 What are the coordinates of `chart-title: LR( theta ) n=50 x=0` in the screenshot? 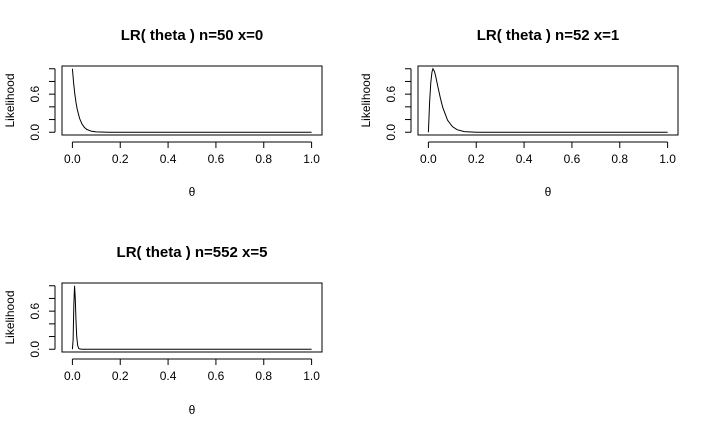 It's located at (192, 35).